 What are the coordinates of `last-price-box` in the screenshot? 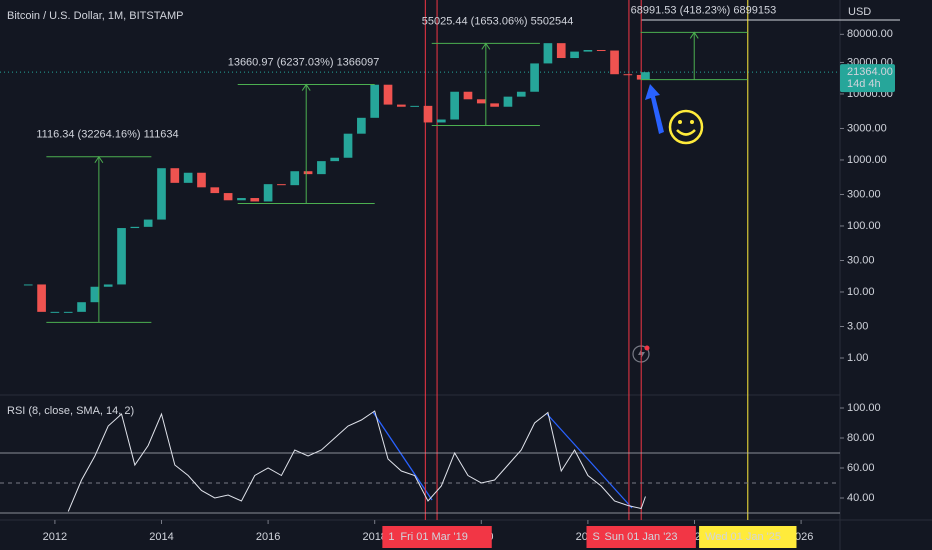 It's located at (867, 78).